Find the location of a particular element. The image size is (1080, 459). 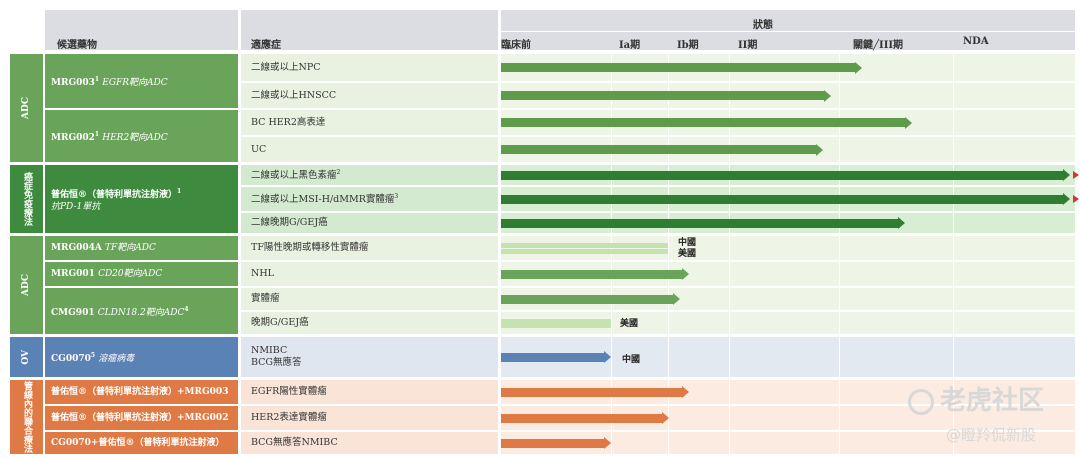

candidate-combo-mrg003: 普佑恒®（普特利單抗注射液）+MRG003 is located at coordinates (141, 392).